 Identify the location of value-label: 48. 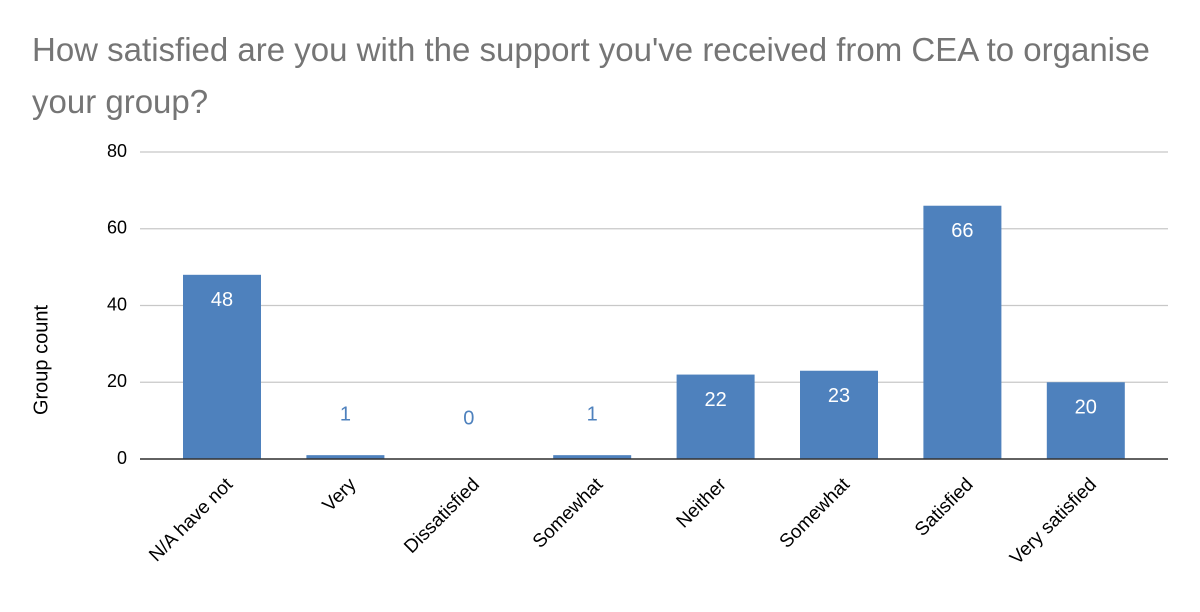
(222, 300).